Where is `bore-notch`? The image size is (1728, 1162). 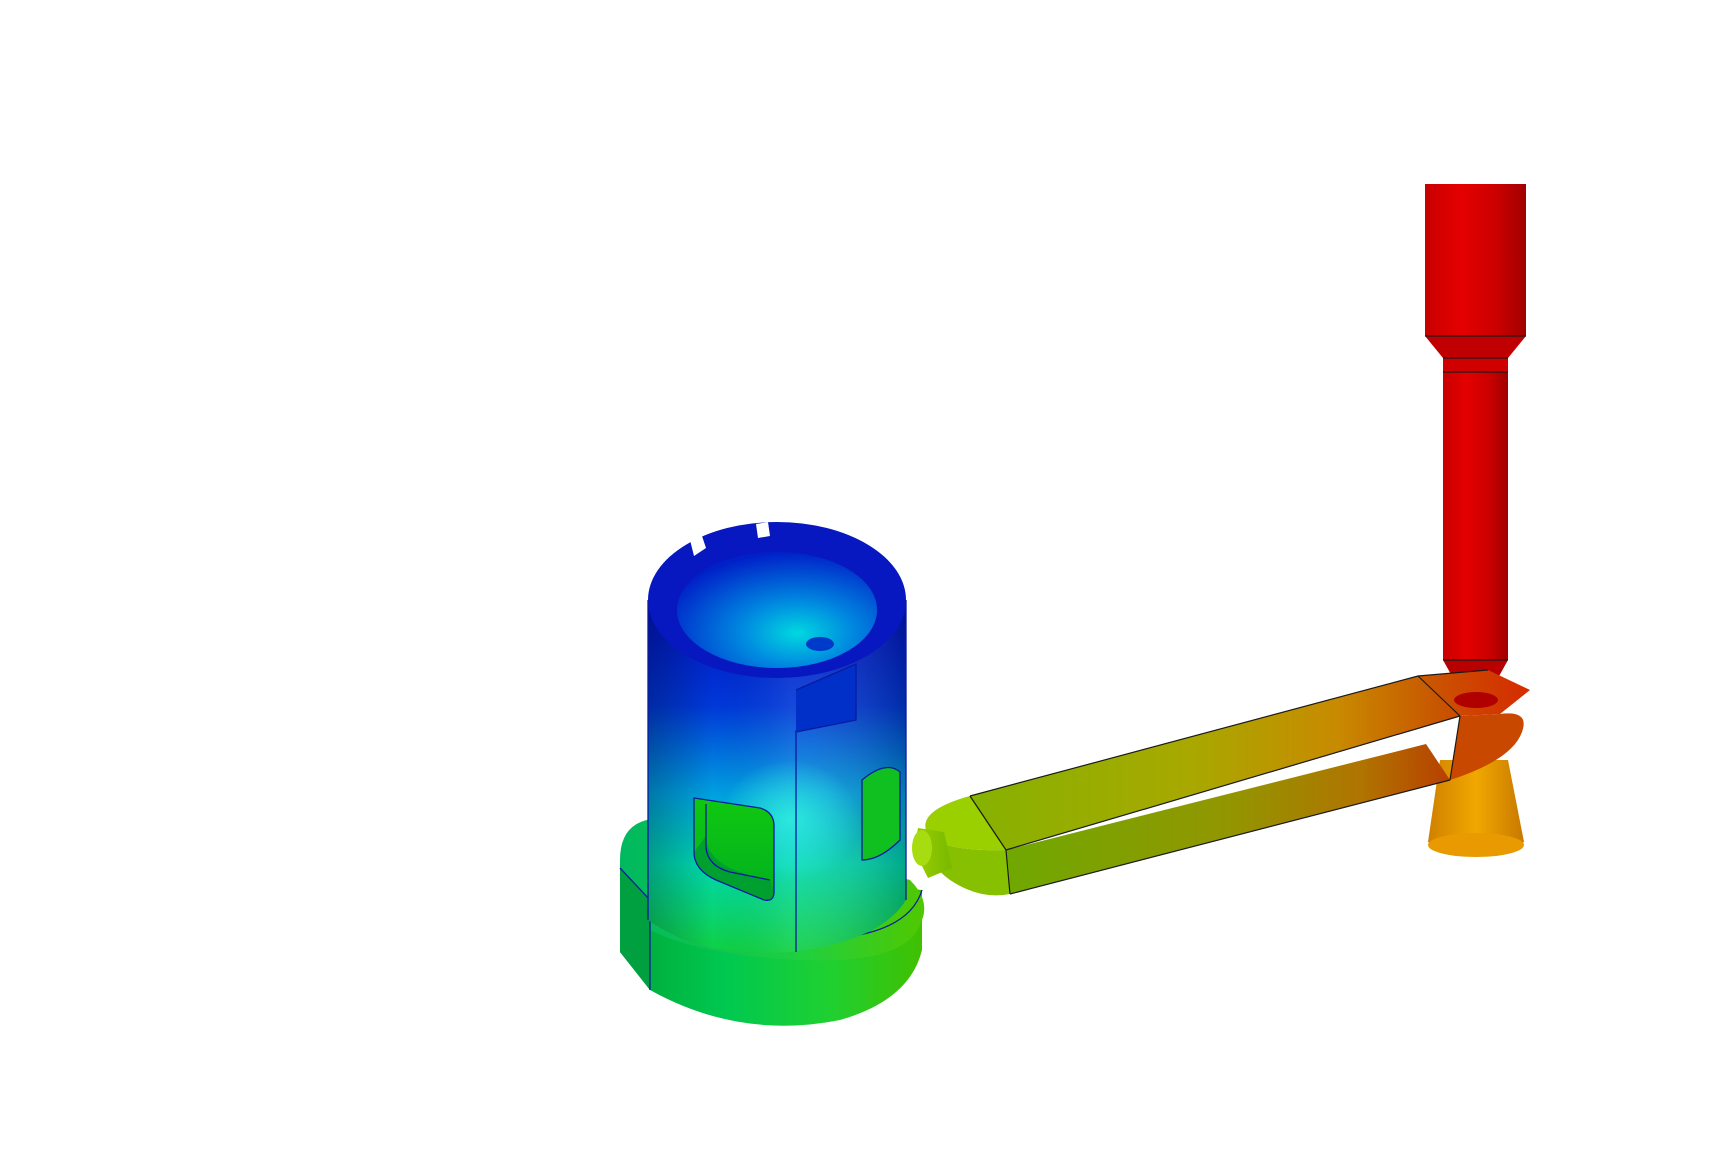
bore-notch is located at coordinates (820, 644).